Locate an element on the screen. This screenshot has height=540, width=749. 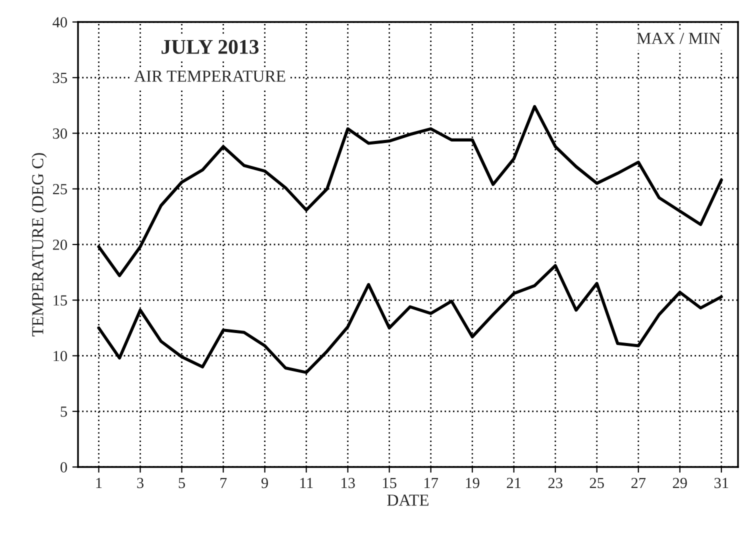
x-tick-label: 5 is located at coordinates (181, 483).